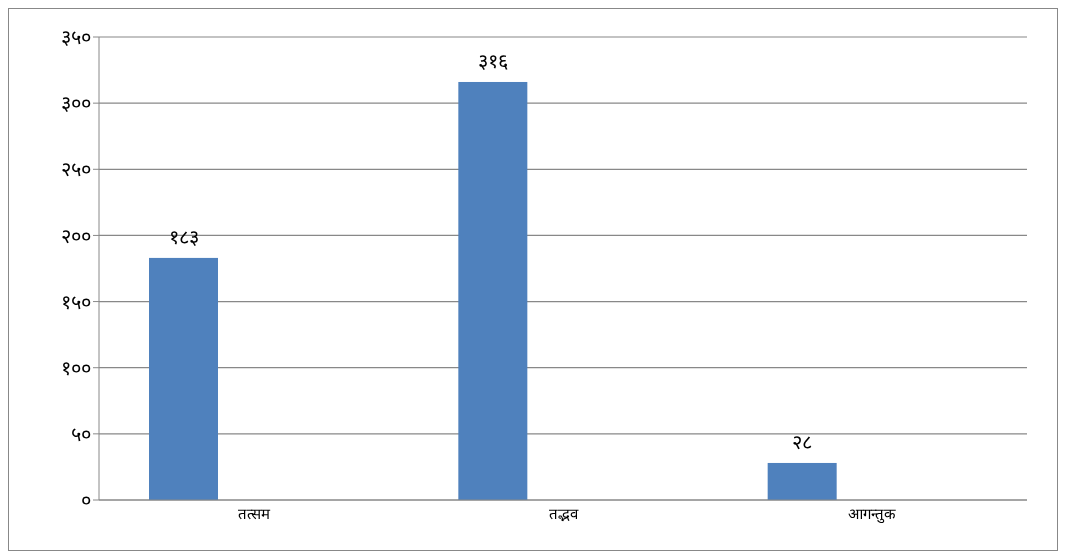  Describe the element at coordinates (76, 301) in the screenshot. I see `y-tick-label: १५०` at that location.